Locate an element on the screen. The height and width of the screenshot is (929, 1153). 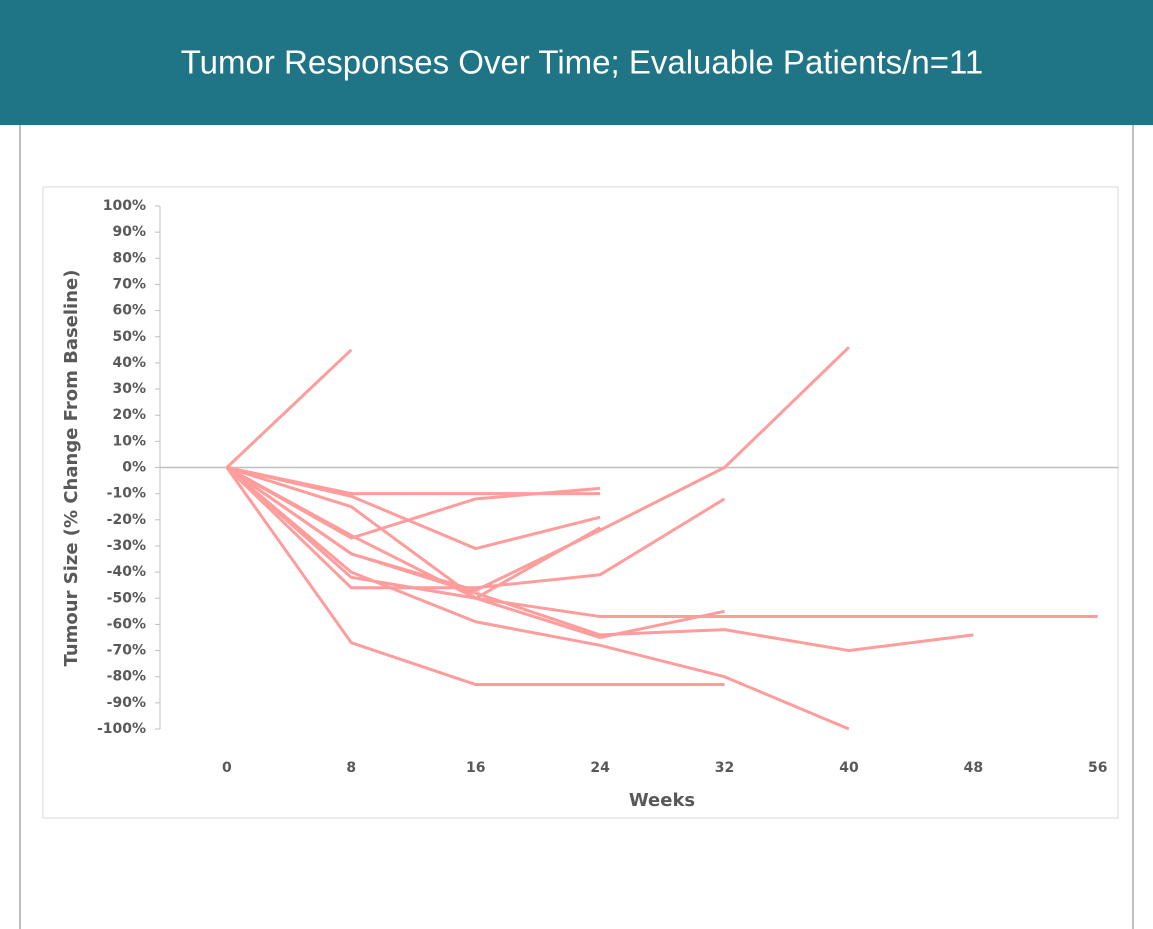
y-tick-label: 10% is located at coordinates (129, 441).